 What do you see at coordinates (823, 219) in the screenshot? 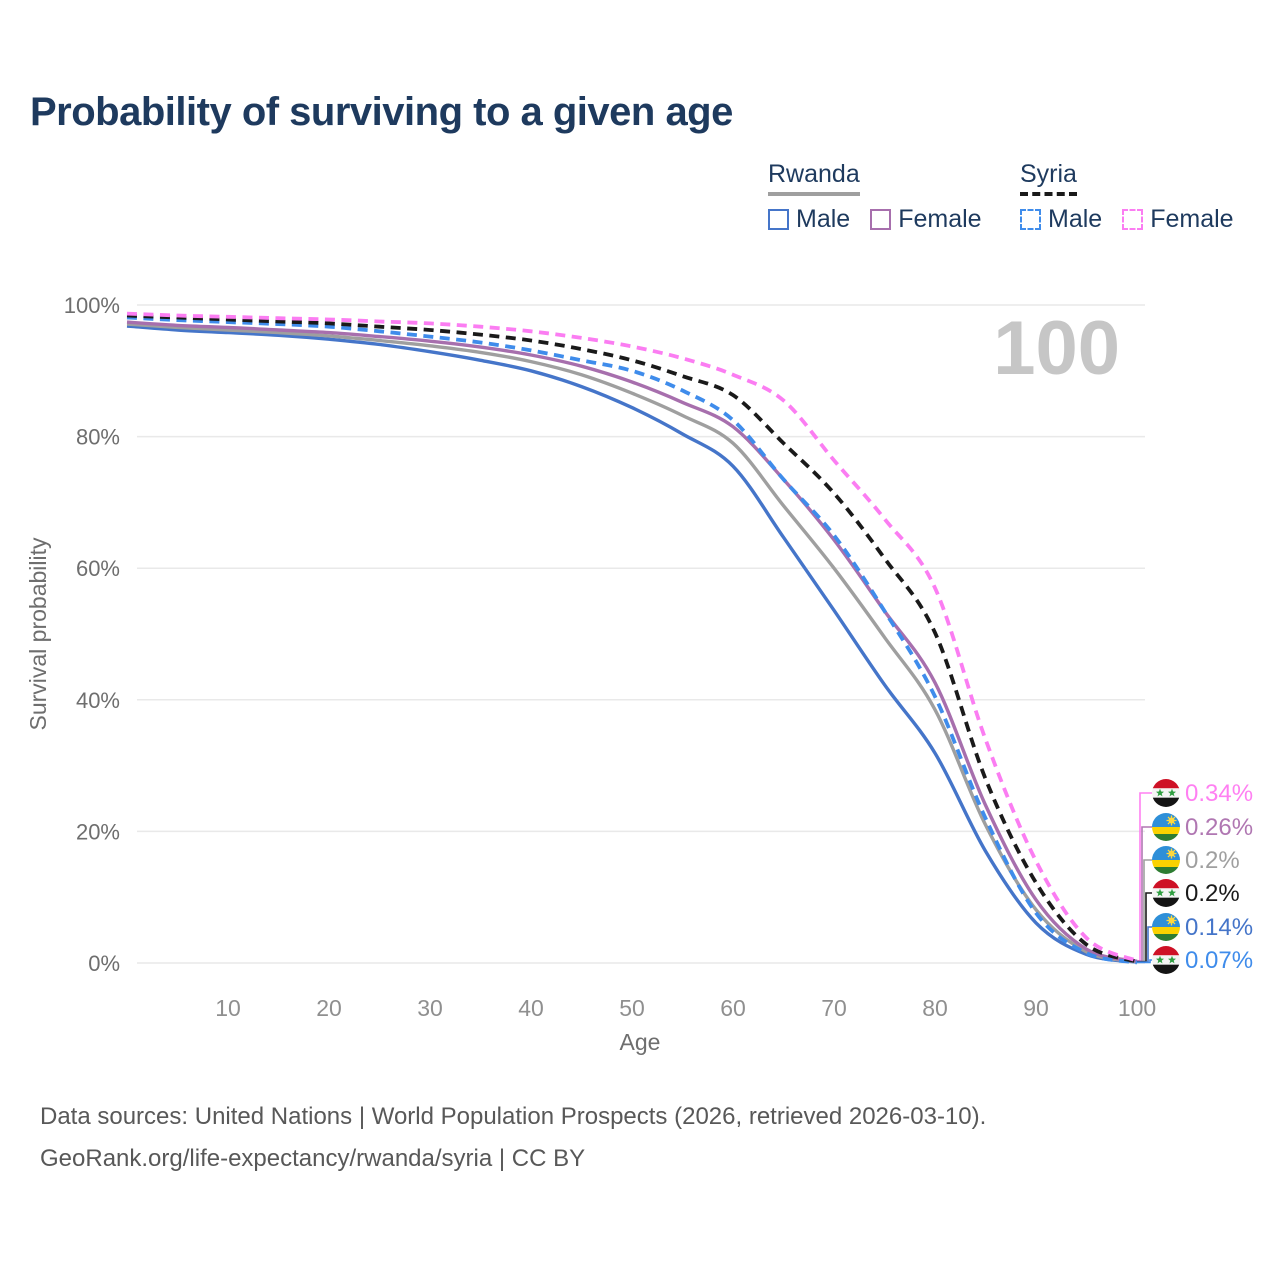
I see `legend-label-rwanda-male: Male` at bounding box center [823, 219].